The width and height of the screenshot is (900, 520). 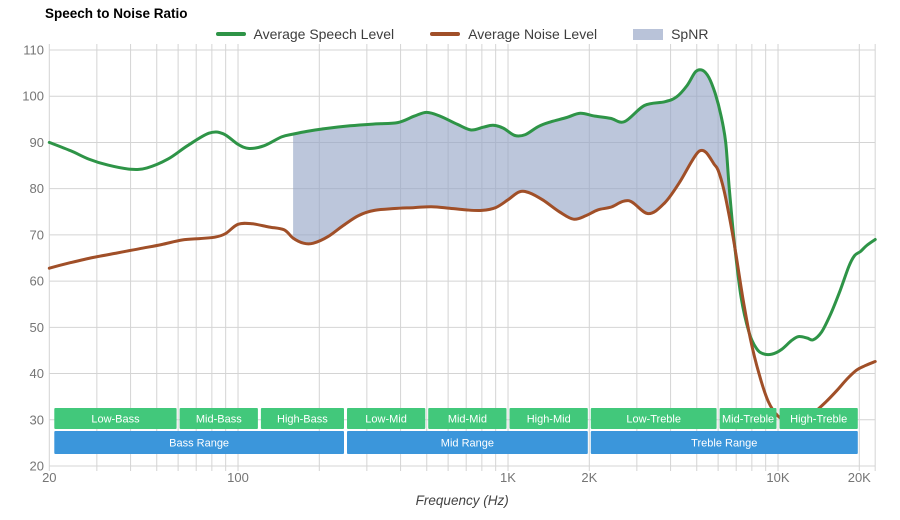 I want to click on legend-item-average-speech-level: Average Speech Level, so click(x=305, y=34).